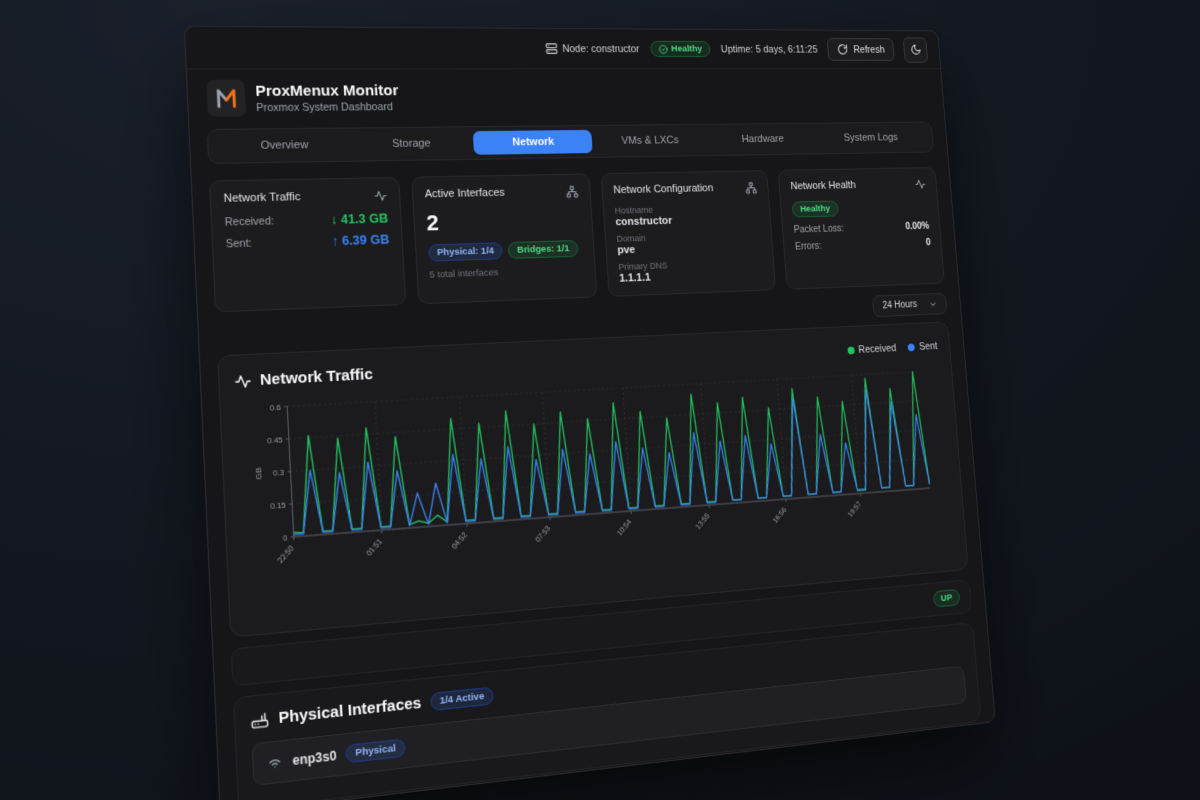 The height and width of the screenshot is (800, 1200). Describe the element at coordinates (910, 305) in the screenshot. I see `time-range-select: 24 Hours` at that location.